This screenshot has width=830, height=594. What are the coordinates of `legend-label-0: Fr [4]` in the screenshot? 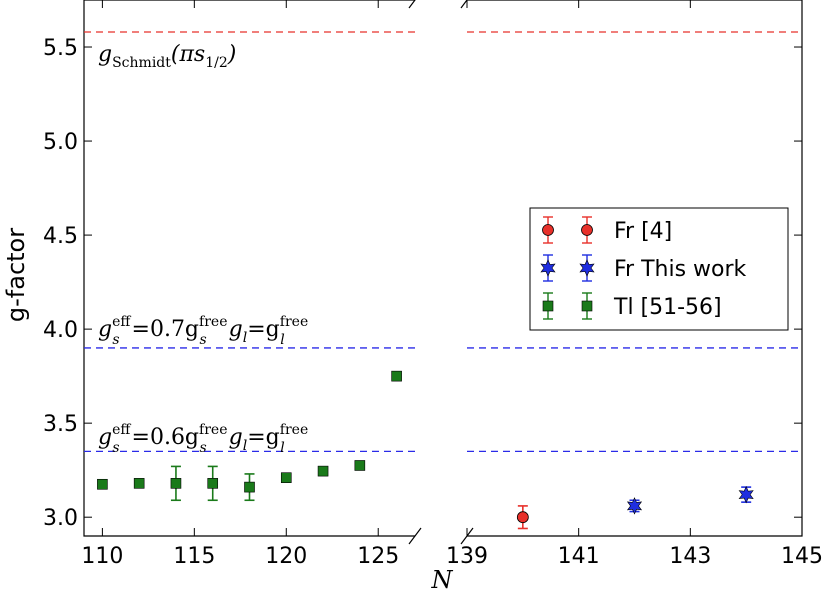 It's located at (643, 231).